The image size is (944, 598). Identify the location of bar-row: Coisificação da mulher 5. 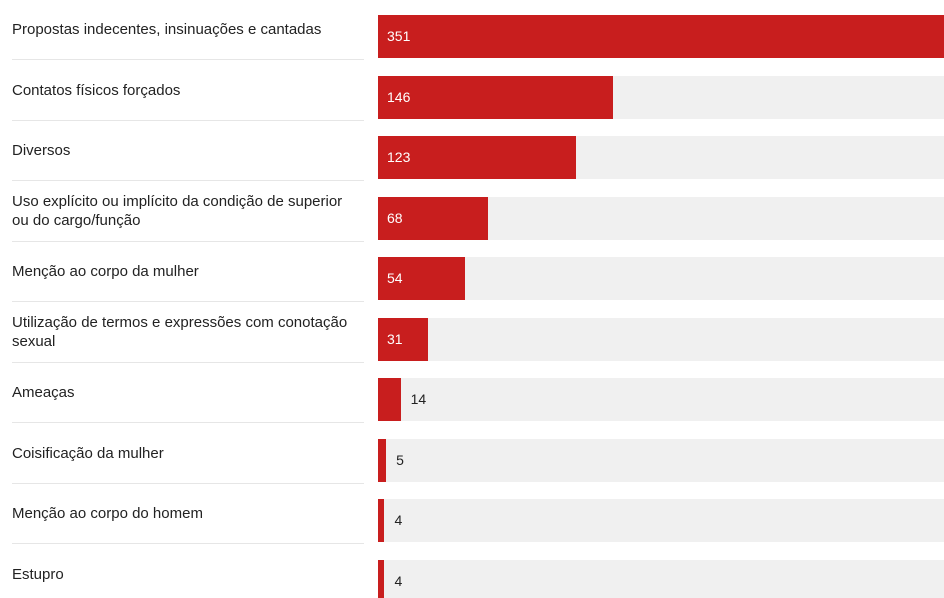
(472, 454).